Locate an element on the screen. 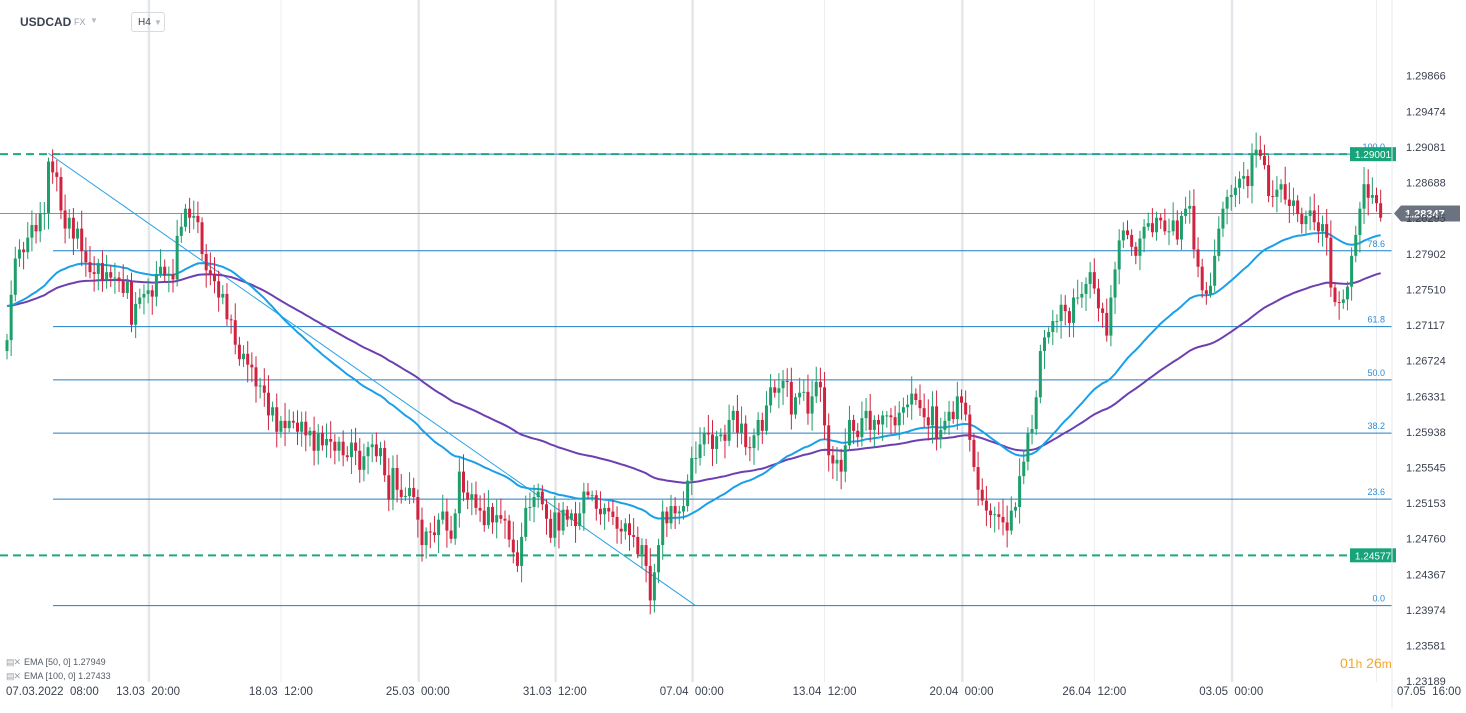 The height and width of the screenshot is (713, 1466). time-tick-label: 18.03 12:00 is located at coordinates (281, 692).